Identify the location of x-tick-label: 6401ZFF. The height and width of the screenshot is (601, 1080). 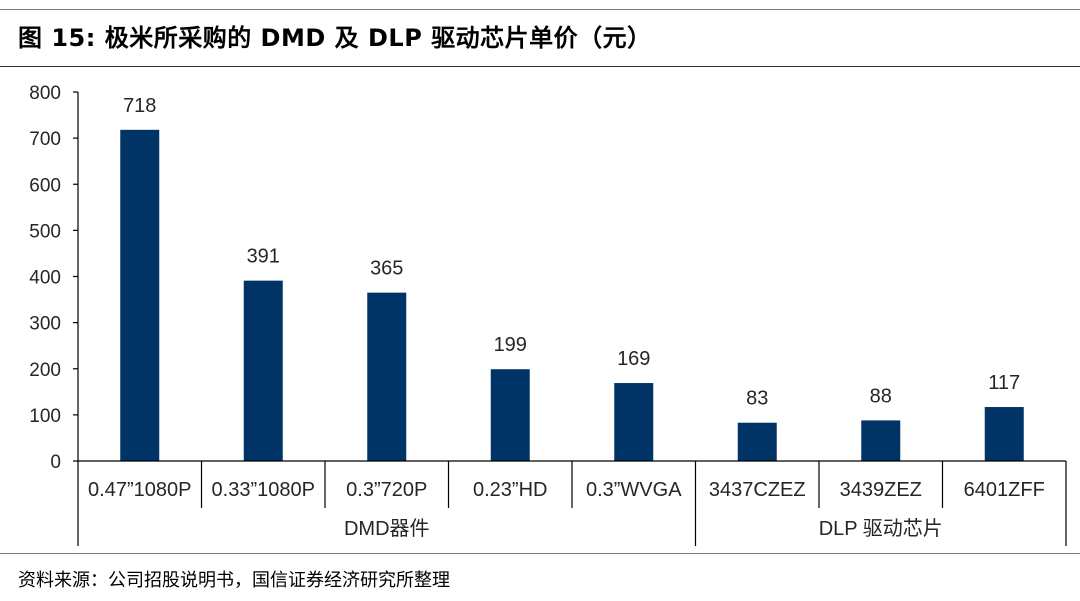
(1004, 490).